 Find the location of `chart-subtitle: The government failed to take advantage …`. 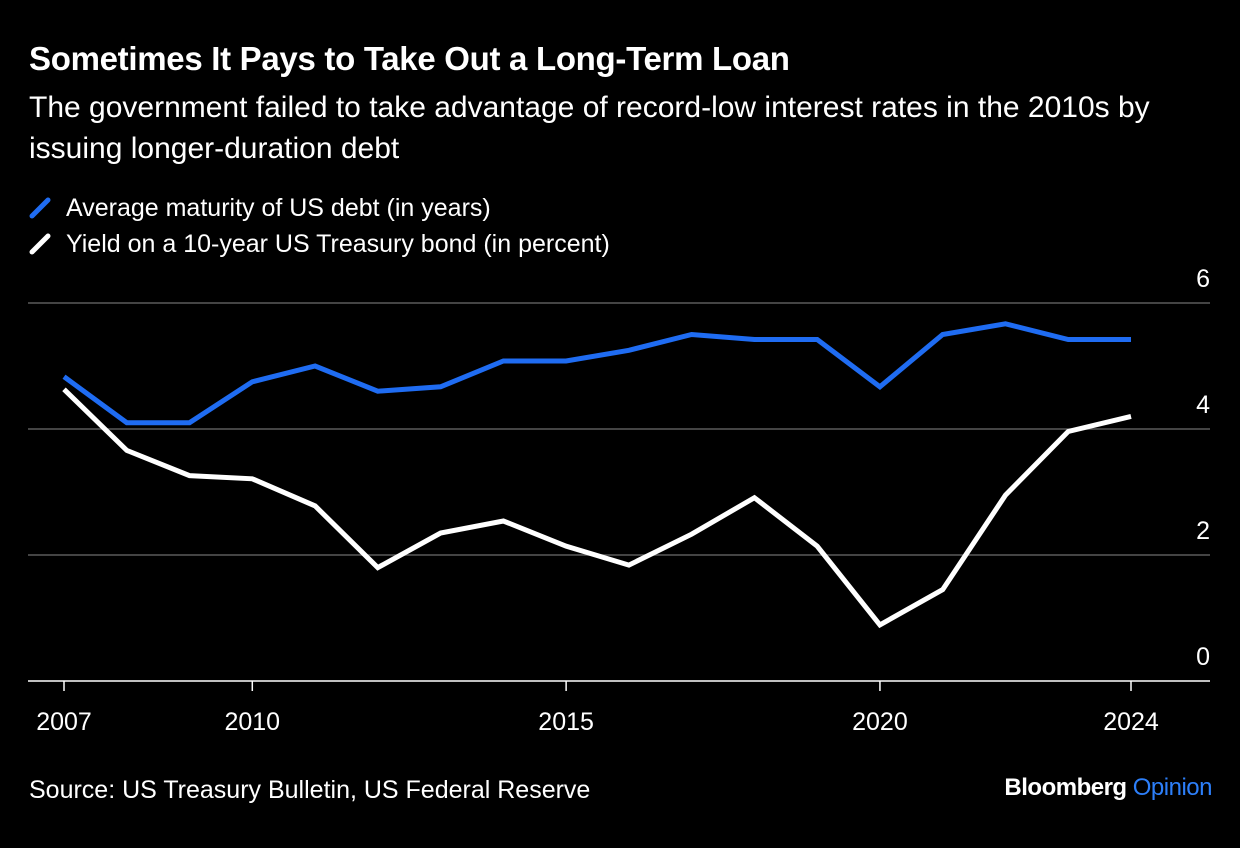

chart-subtitle: The government failed to take advantage … is located at coordinates (589, 128).